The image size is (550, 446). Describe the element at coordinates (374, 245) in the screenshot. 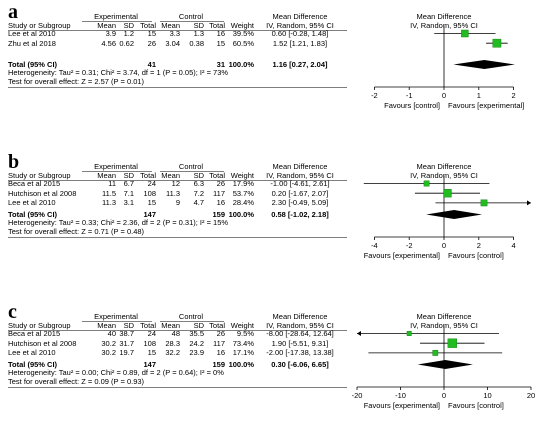

I see `x-axis-tick-label: -4` at that location.